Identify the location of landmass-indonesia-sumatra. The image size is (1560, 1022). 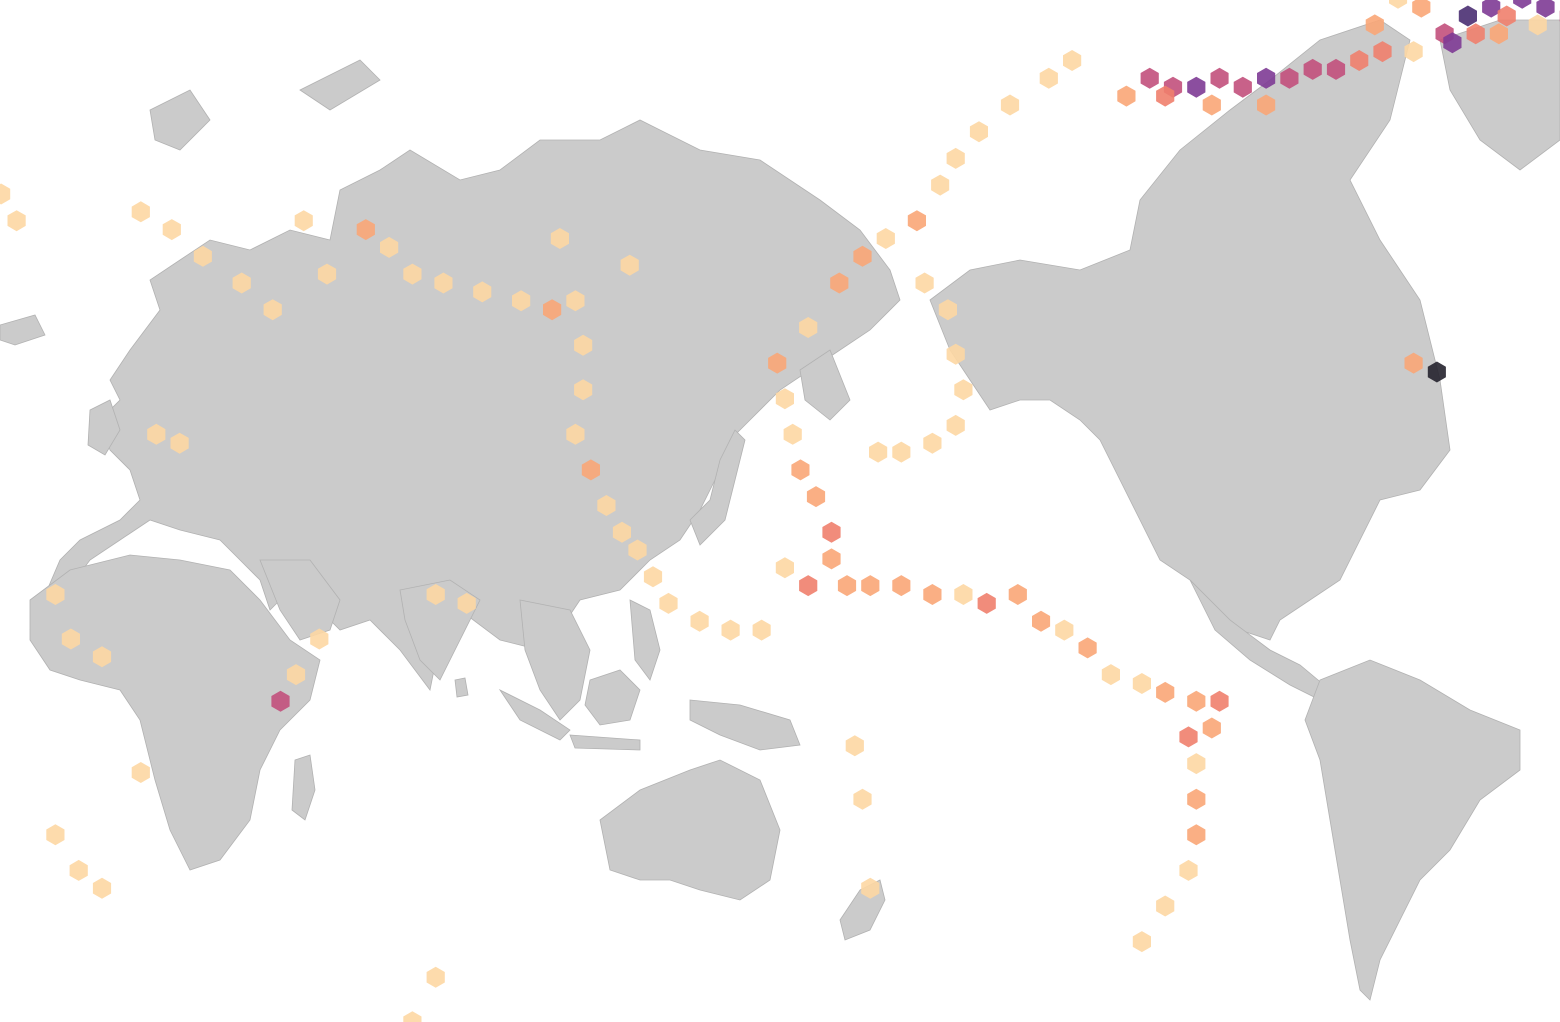
(534, 714).